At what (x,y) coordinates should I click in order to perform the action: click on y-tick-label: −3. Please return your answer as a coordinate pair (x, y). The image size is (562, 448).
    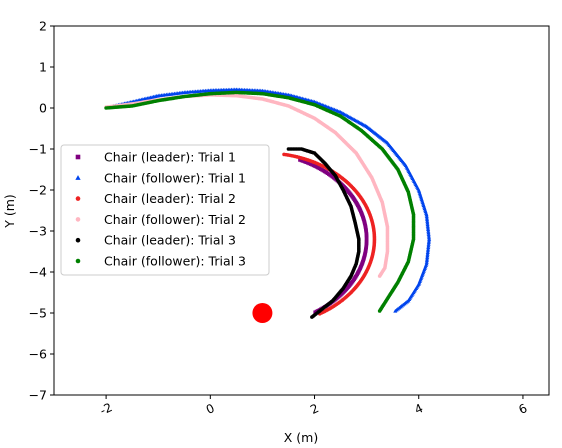
    Looking at the image, I should click on (38, 231).